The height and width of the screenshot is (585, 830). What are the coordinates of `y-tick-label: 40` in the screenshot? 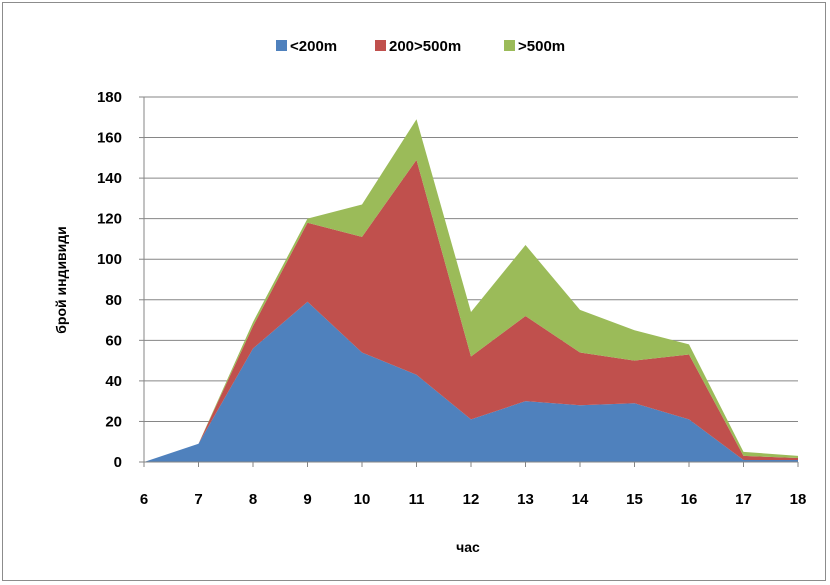 It's located at (113, 381).